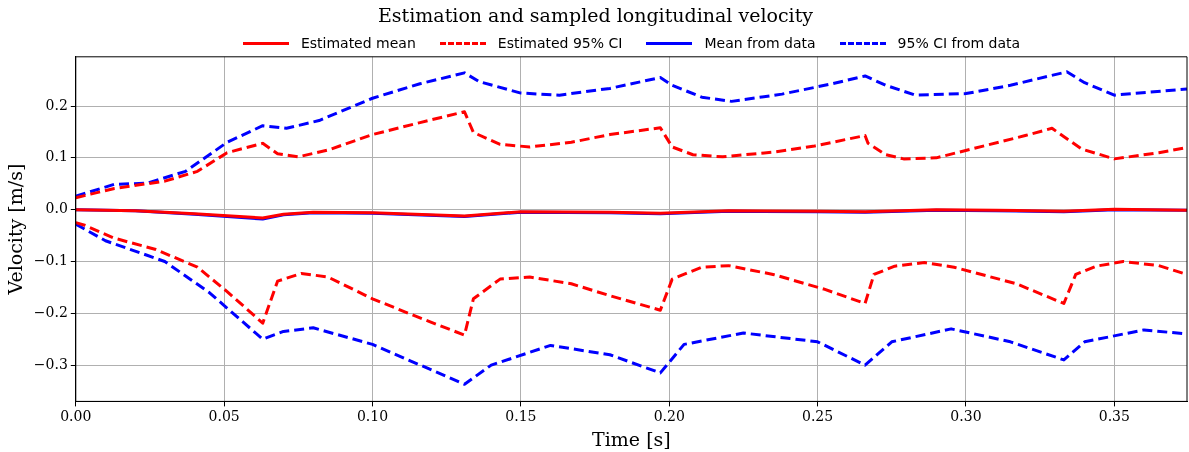  What do you see at coordinates (818, 416) in the screenshot?
I see `x-tick-label: 0.25` at bounding box center [818, 416].